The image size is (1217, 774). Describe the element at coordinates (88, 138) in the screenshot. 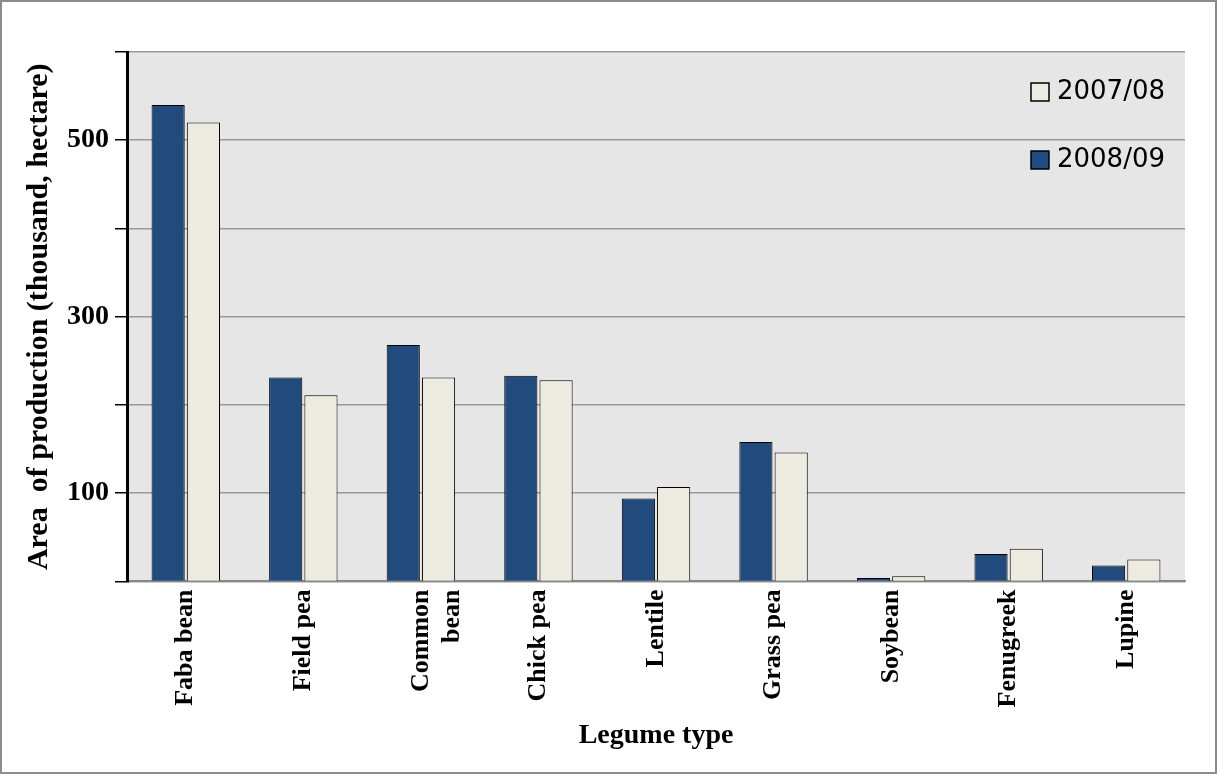

I see `y-tick-label: 500` at that location.